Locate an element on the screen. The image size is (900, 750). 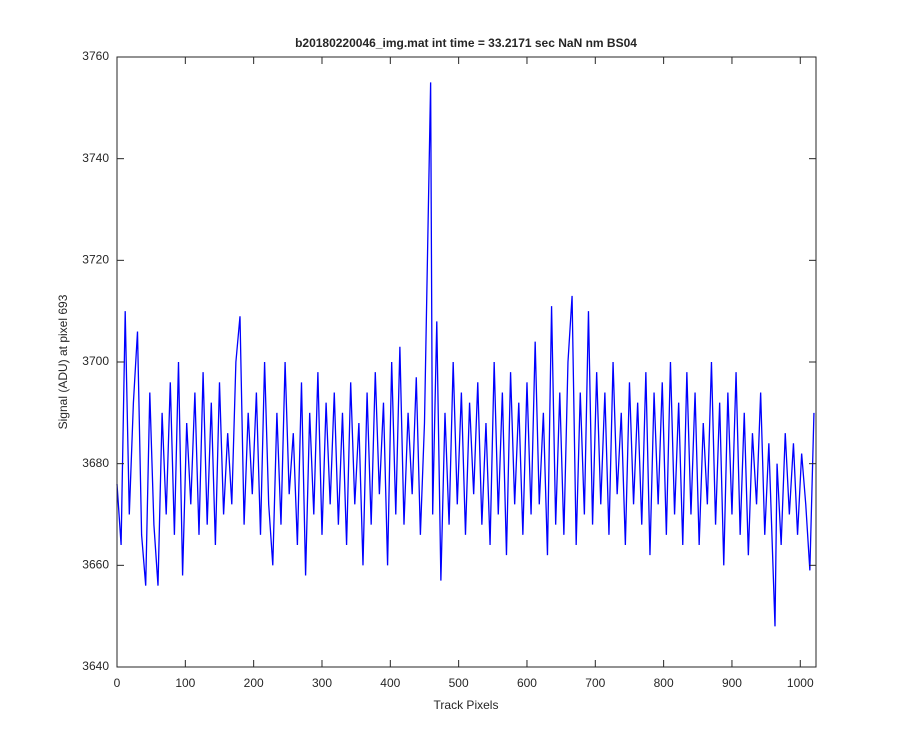
x-tick-label: 0 is located at coordinates (117, 683).